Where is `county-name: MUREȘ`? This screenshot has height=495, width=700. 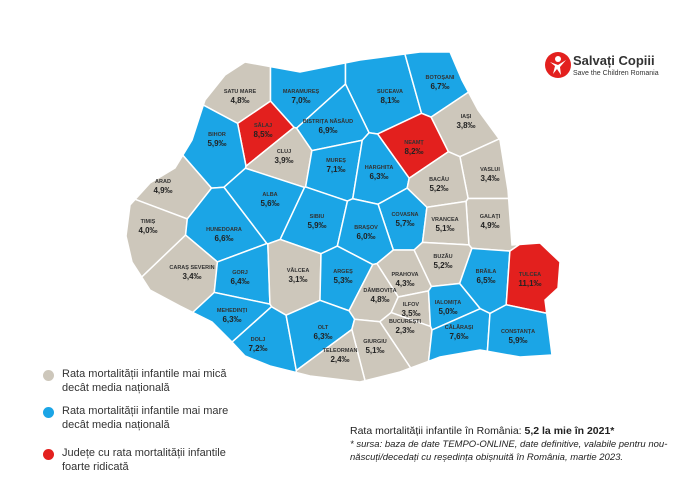 county-name: MUREȘ is located at coordinates (336, 161).